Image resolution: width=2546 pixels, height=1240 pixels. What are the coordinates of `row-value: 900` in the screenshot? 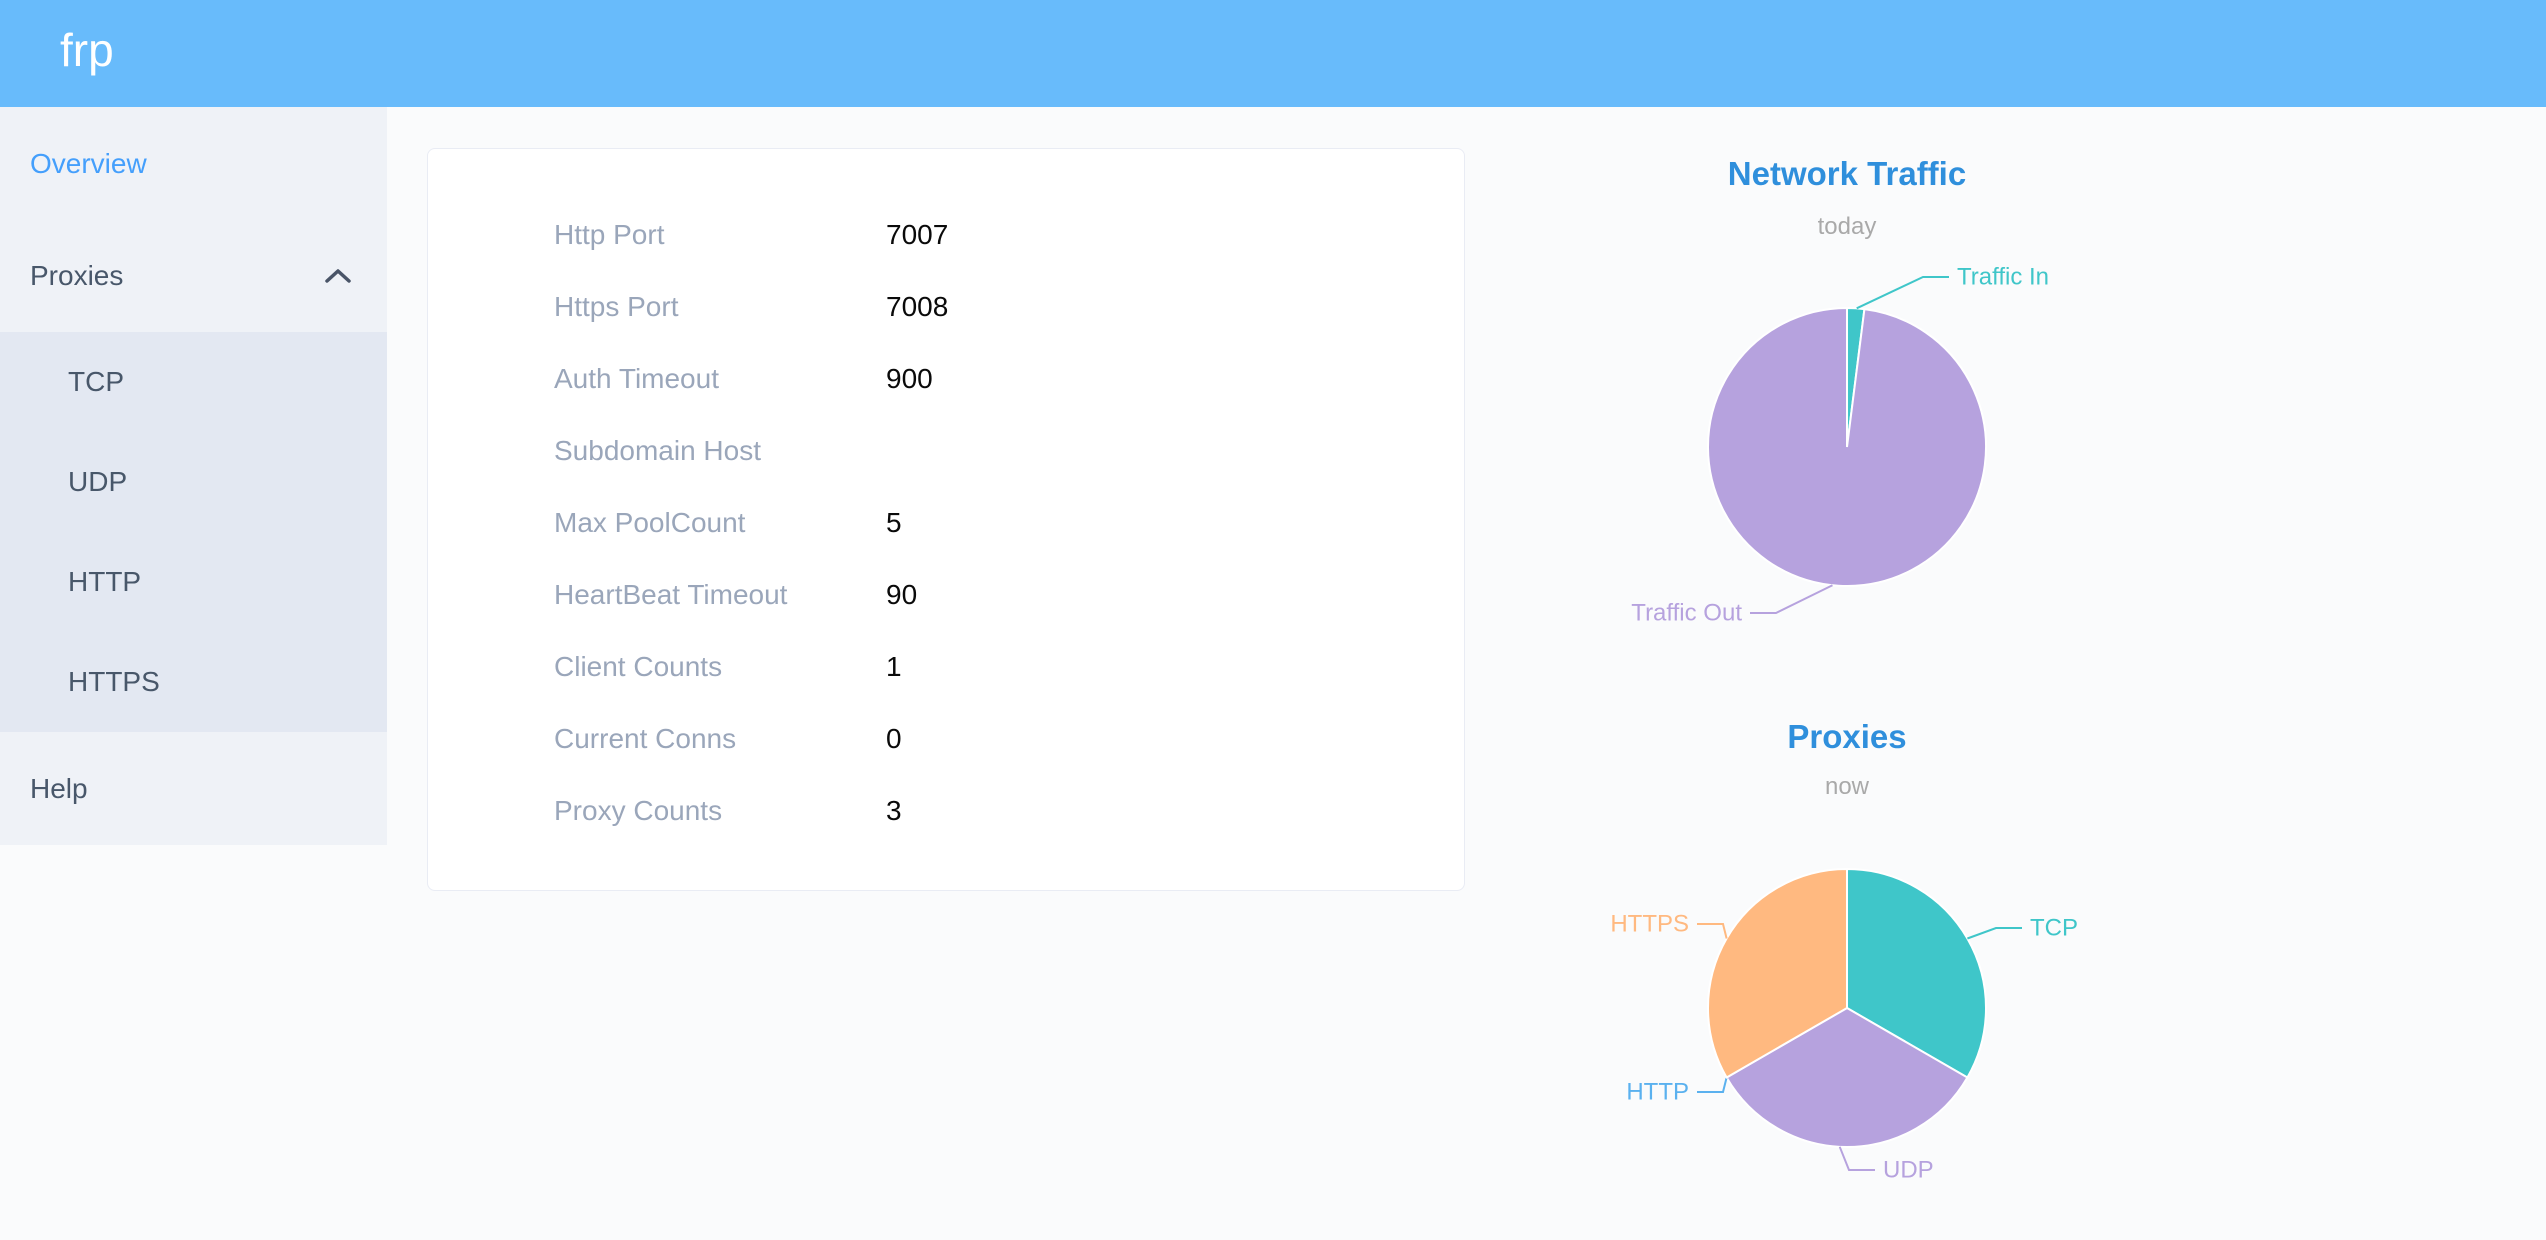 It's located at (909, 378).